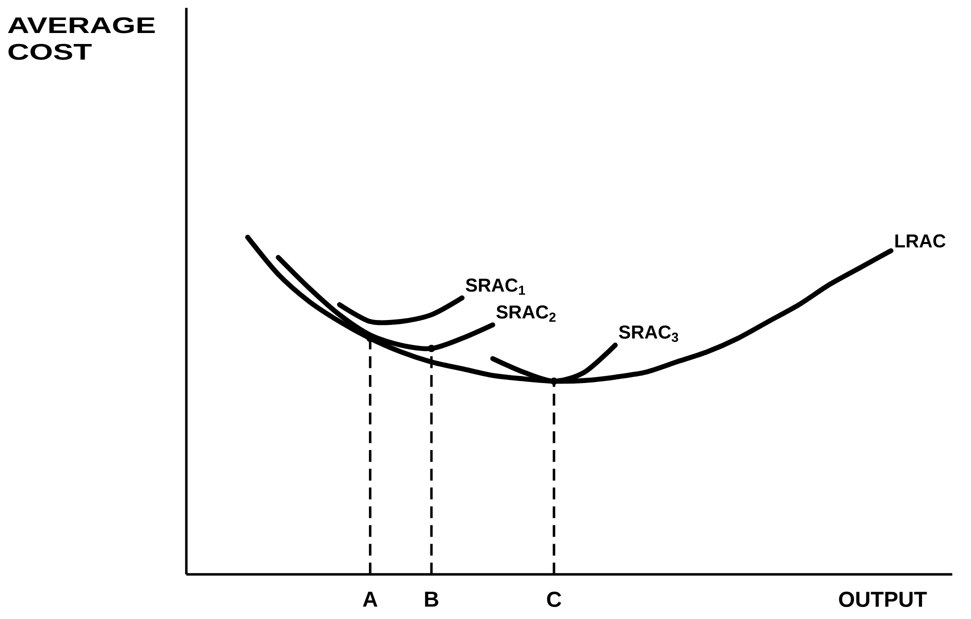 The height and width of the screenshot is (619, 971). Describe the element at coordinates (370, 599) in the screenshot. I see `x-tick-label: A` at that location.